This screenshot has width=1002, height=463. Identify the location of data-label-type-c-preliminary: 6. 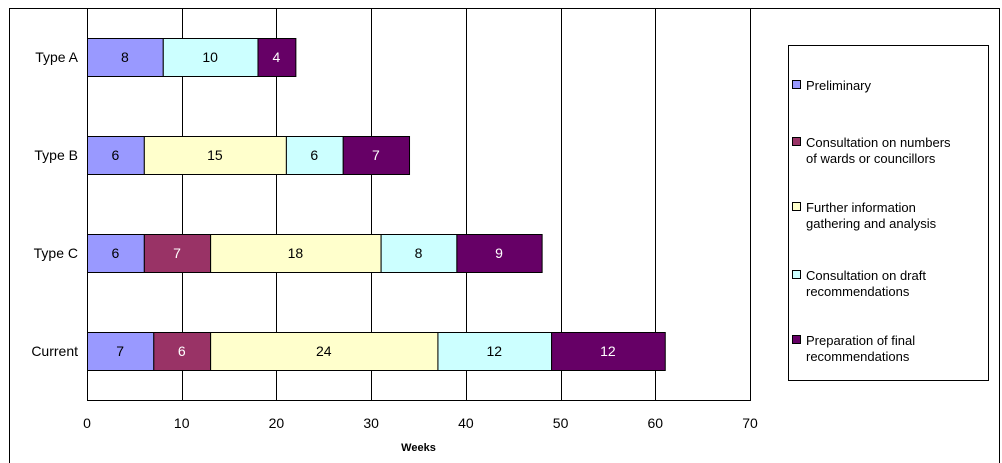
(116, 253).